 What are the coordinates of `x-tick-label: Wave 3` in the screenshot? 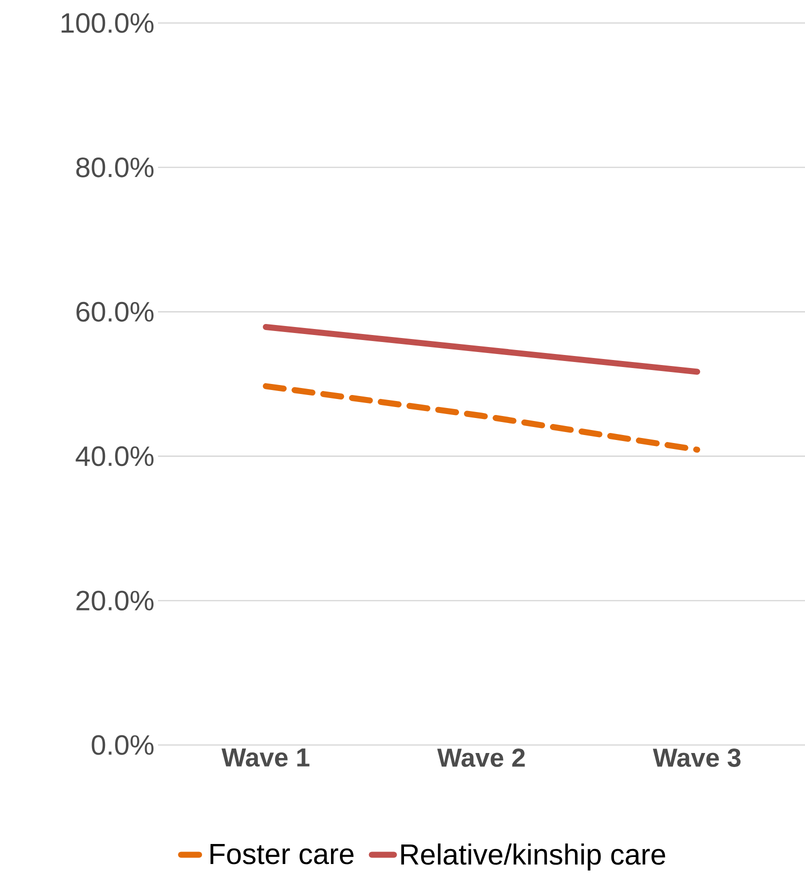 It's located at (696, 757).